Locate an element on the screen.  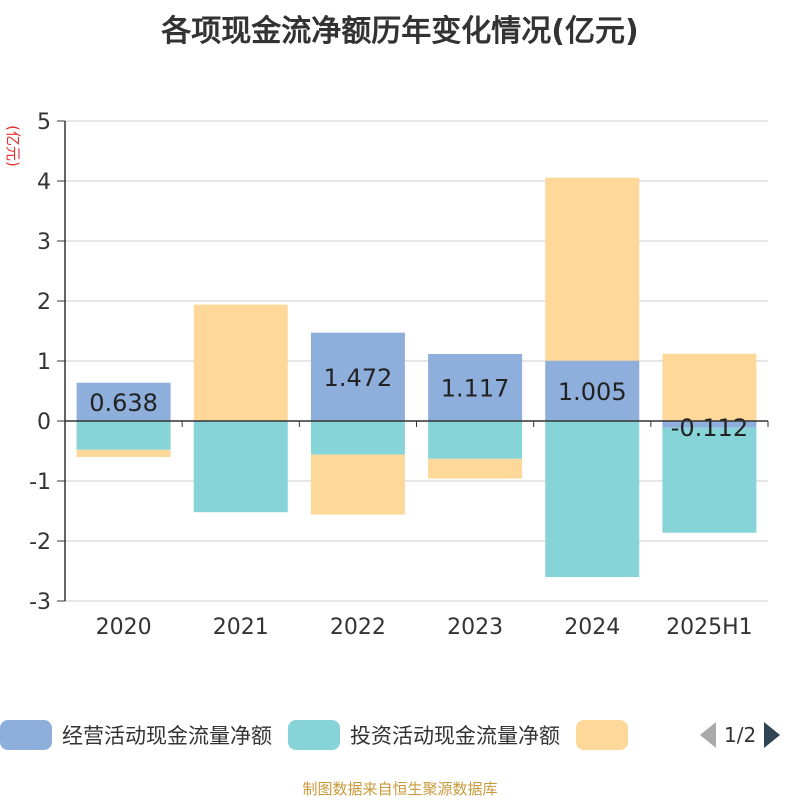
y-axis-label: (亿元) is located at coordinates (13, 146).